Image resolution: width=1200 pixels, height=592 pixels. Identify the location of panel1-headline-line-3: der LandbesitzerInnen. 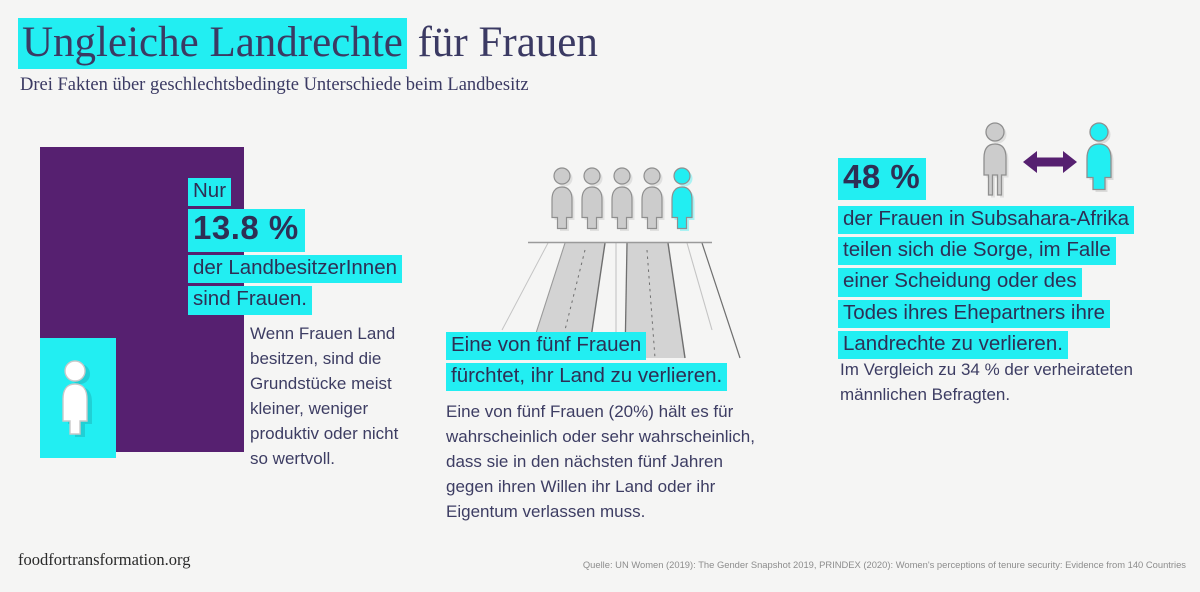
(295, 269).